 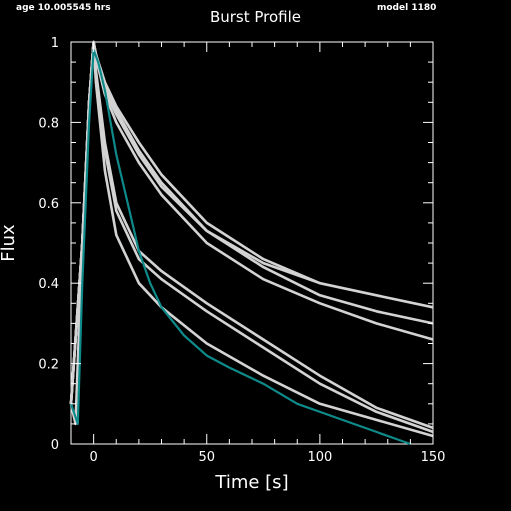 What do you see at coordinates (9, 243) in the screenshot?
I see `y-axis-title: Flux` at bounding box center [9, 243].